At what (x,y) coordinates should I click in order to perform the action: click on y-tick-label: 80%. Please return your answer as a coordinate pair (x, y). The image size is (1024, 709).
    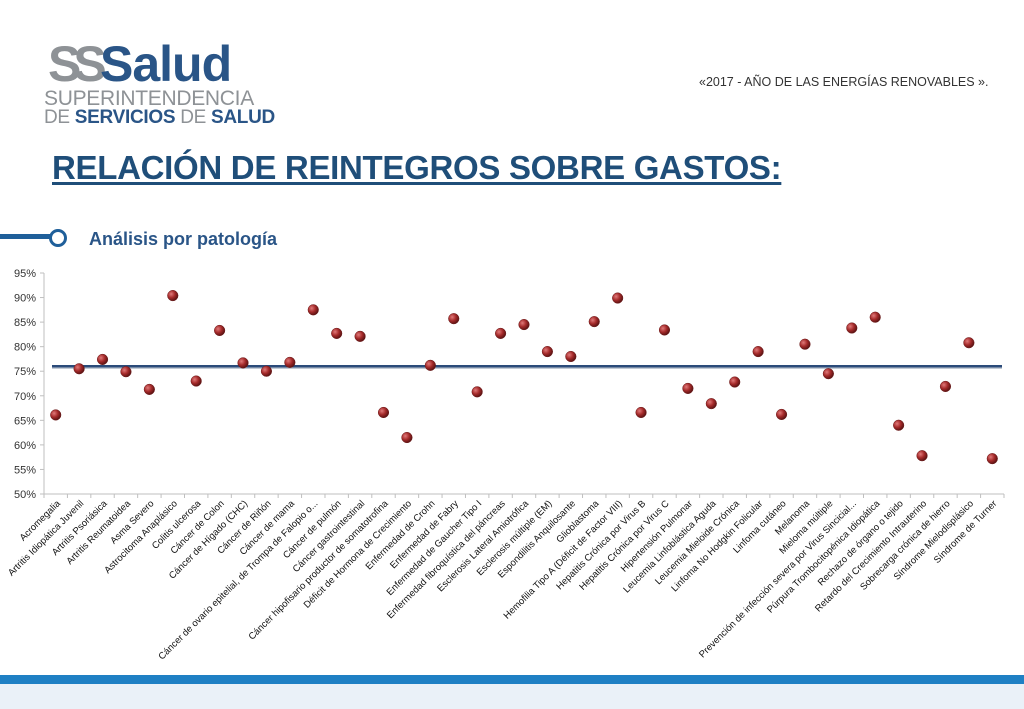
    Looking at the image, I should click on (25, 348).